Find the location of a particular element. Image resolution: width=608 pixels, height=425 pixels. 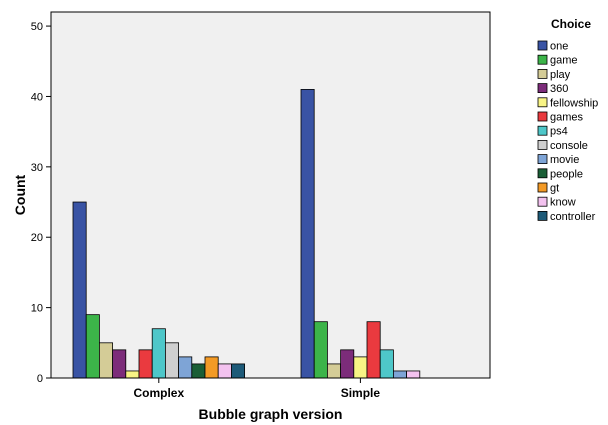

bar-complex-fellowship is located at coordinates (132, 374).